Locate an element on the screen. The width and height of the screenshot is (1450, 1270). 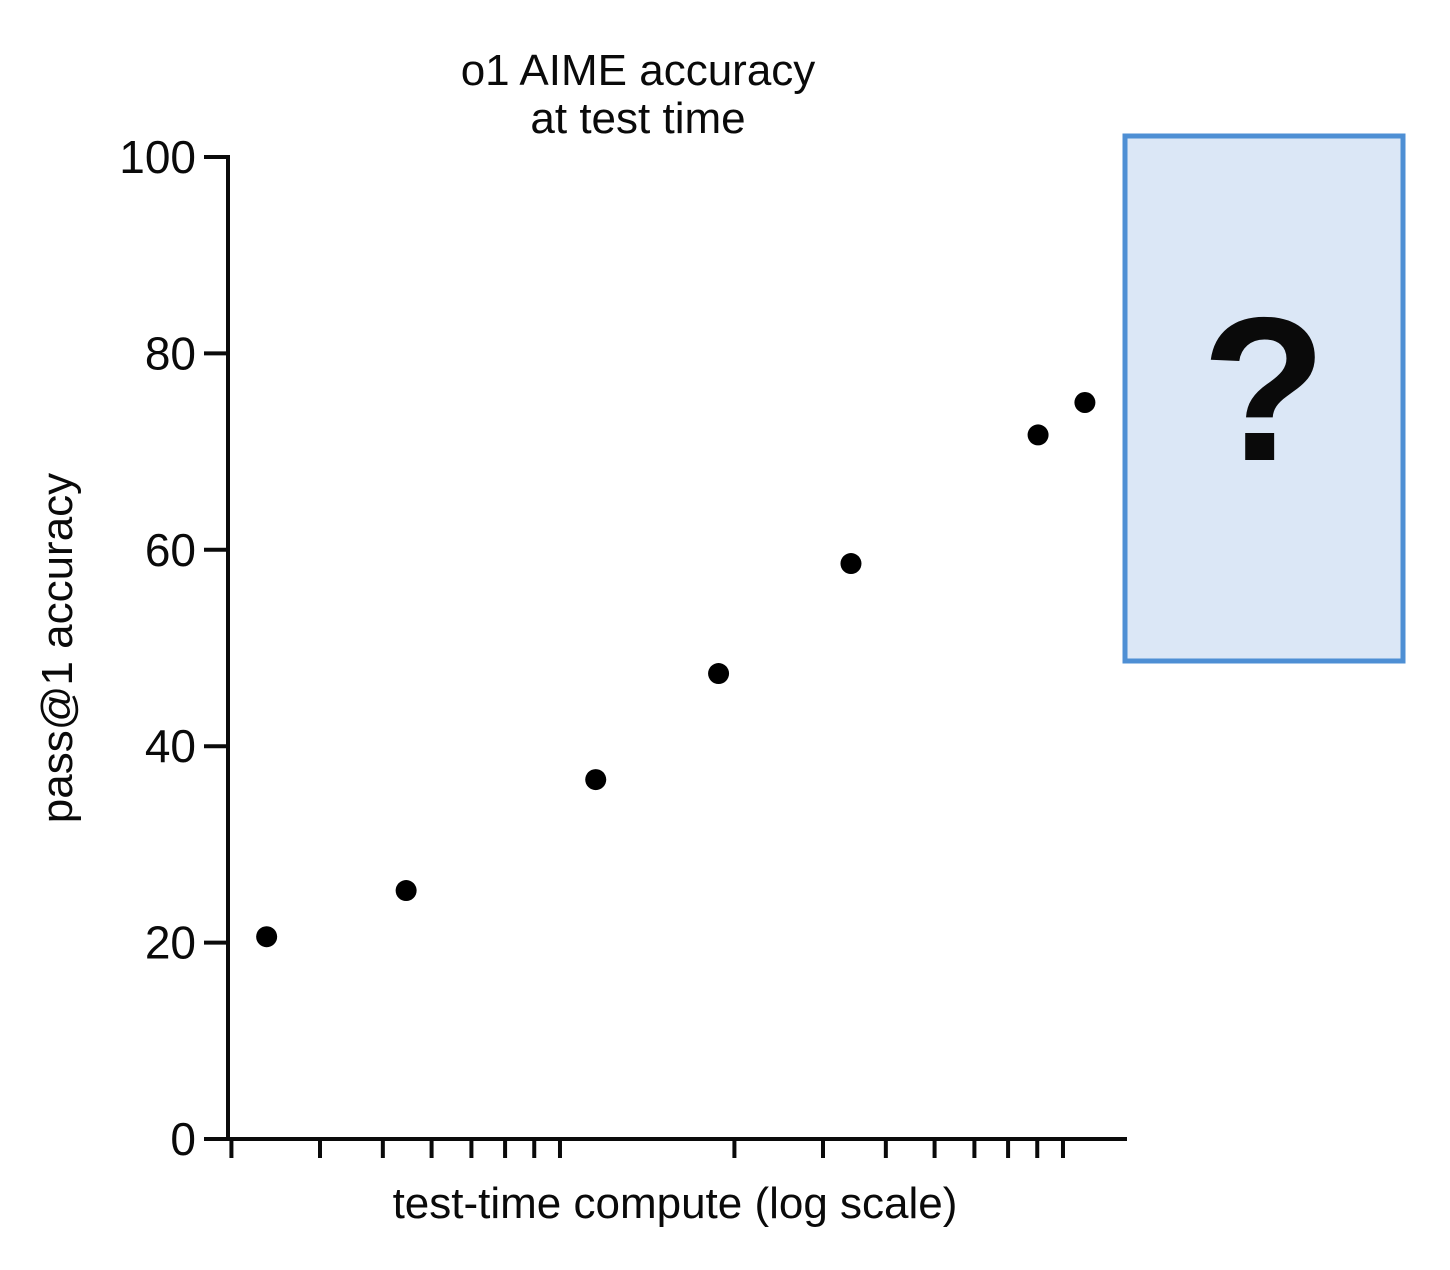
mystery-overlay: ? is located at coordinates (1264, 398).